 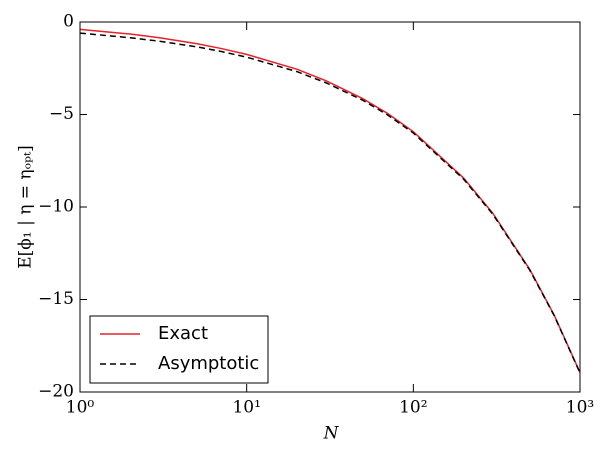 I want to click on x-tick-label: 10³, so click(x=580, y=408).